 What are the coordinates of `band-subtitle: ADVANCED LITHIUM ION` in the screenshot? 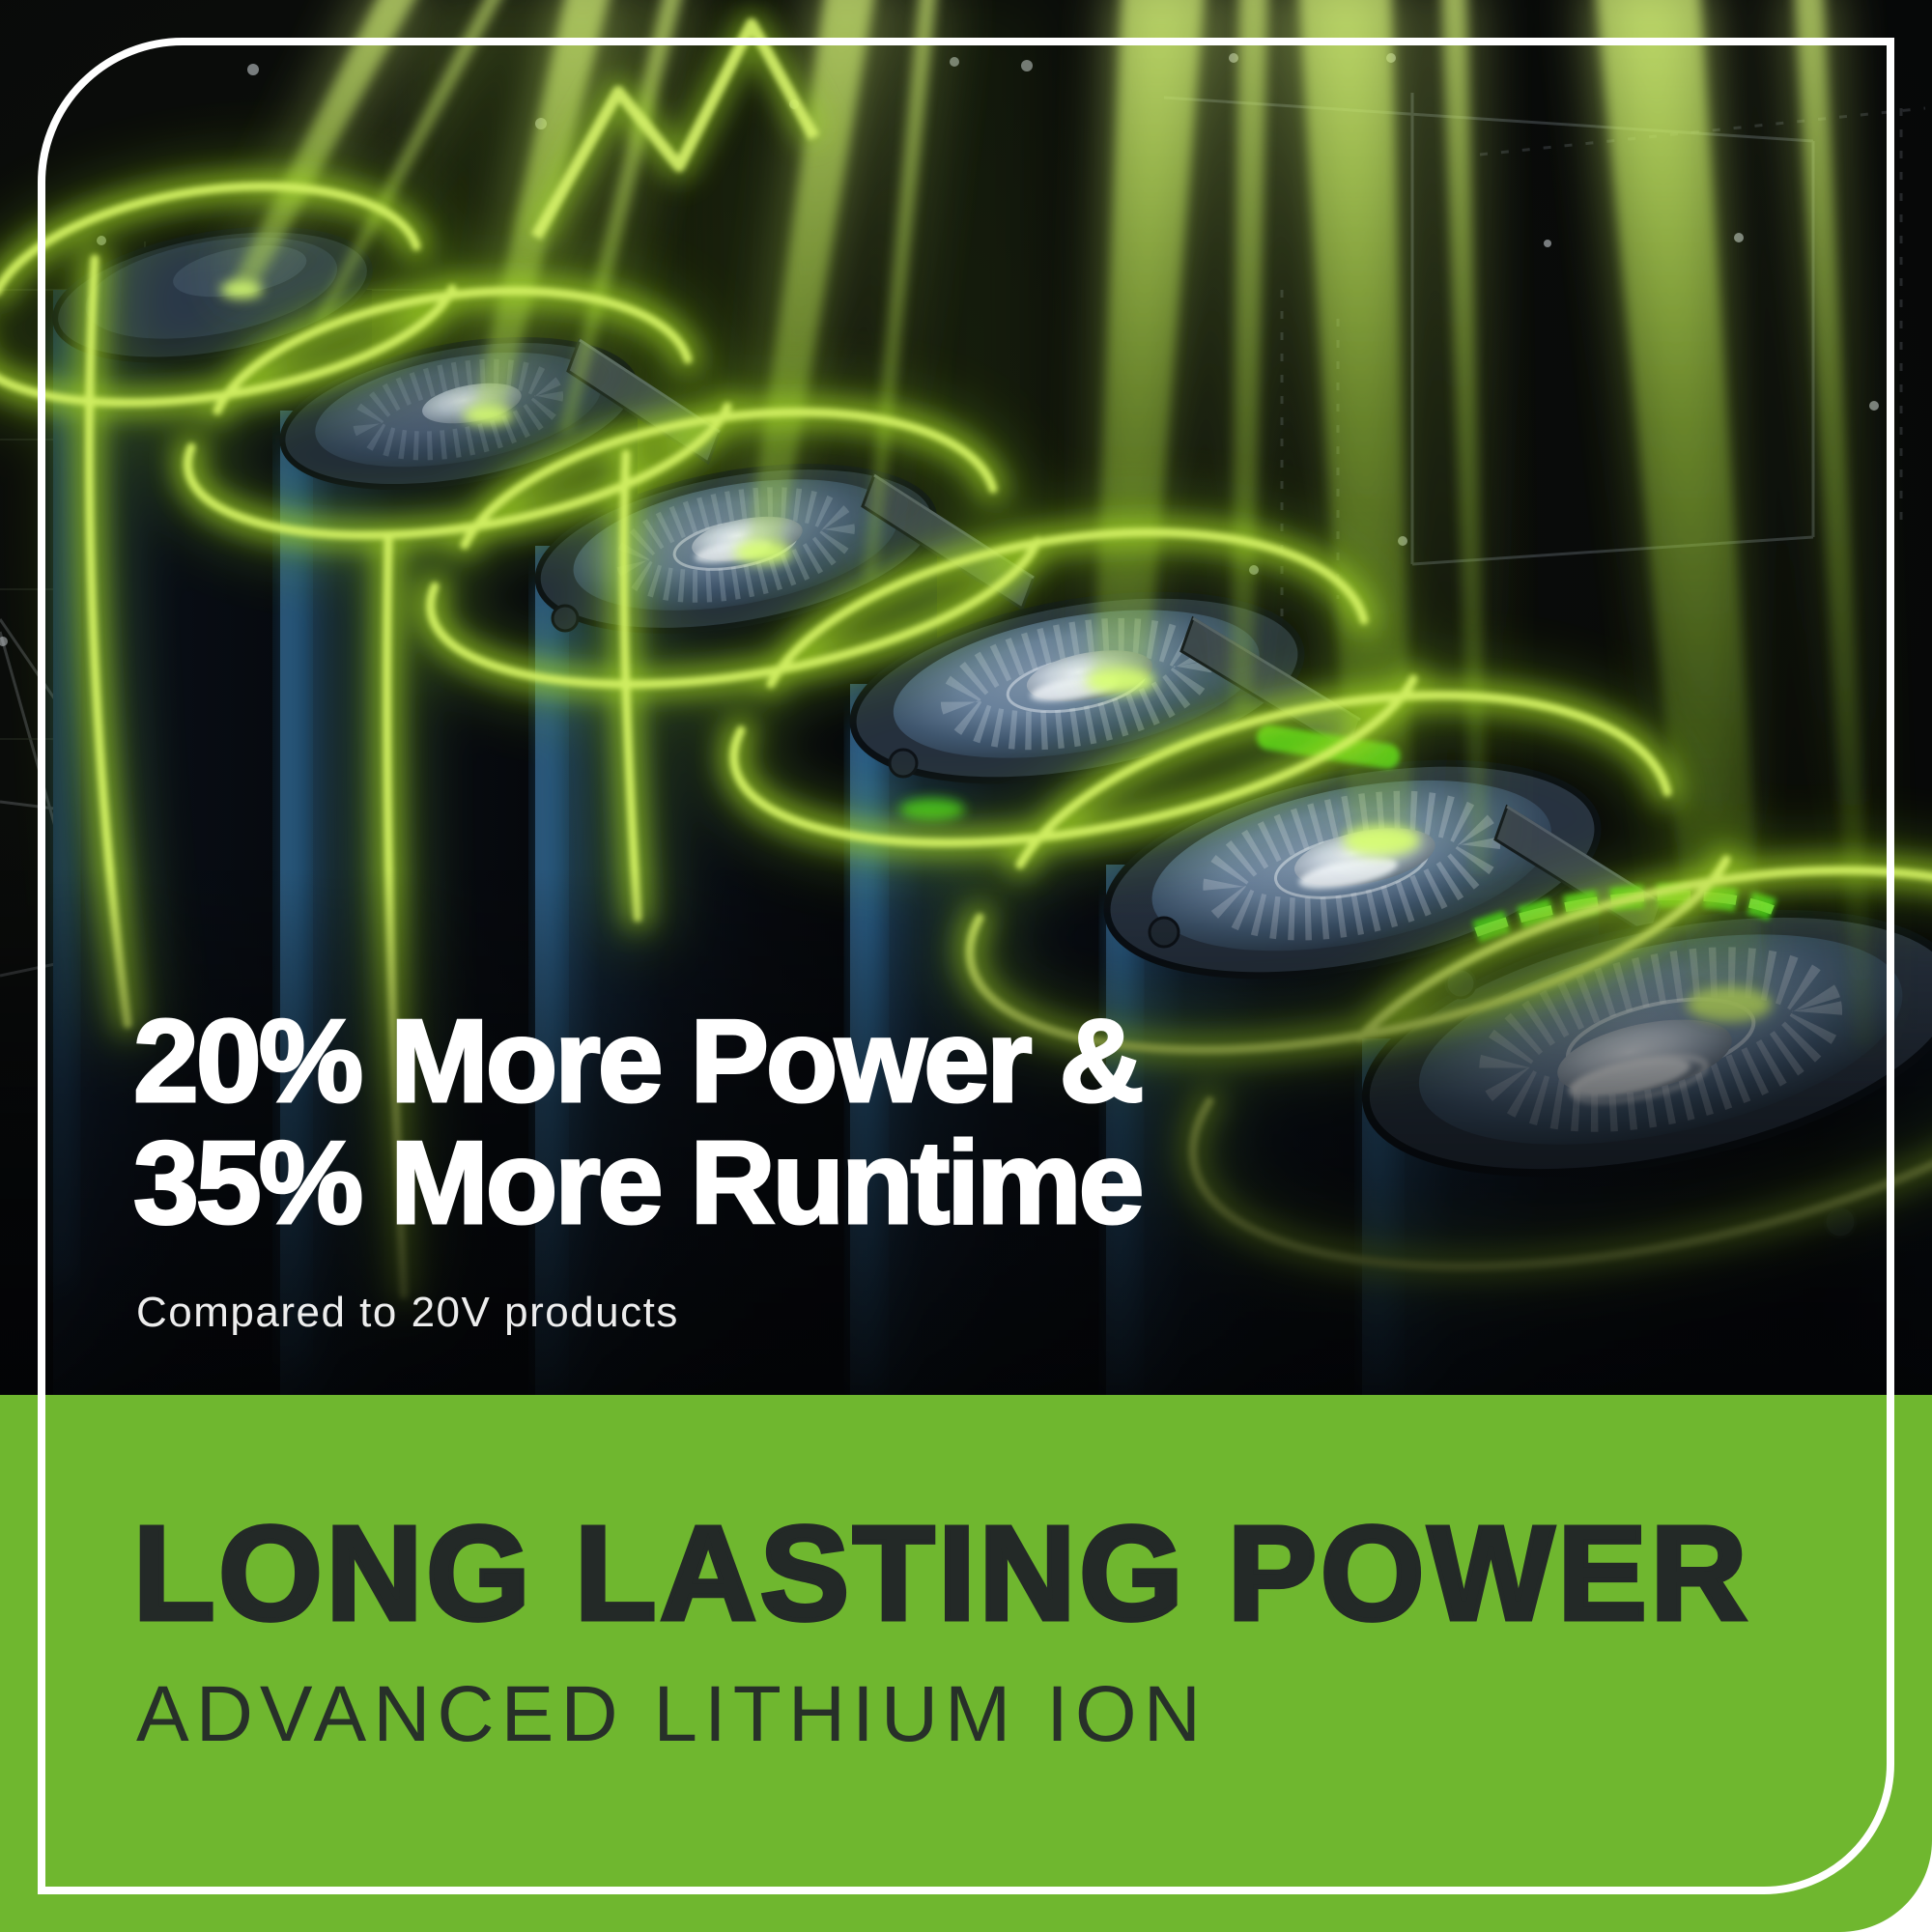 It's located at (672, 1714).